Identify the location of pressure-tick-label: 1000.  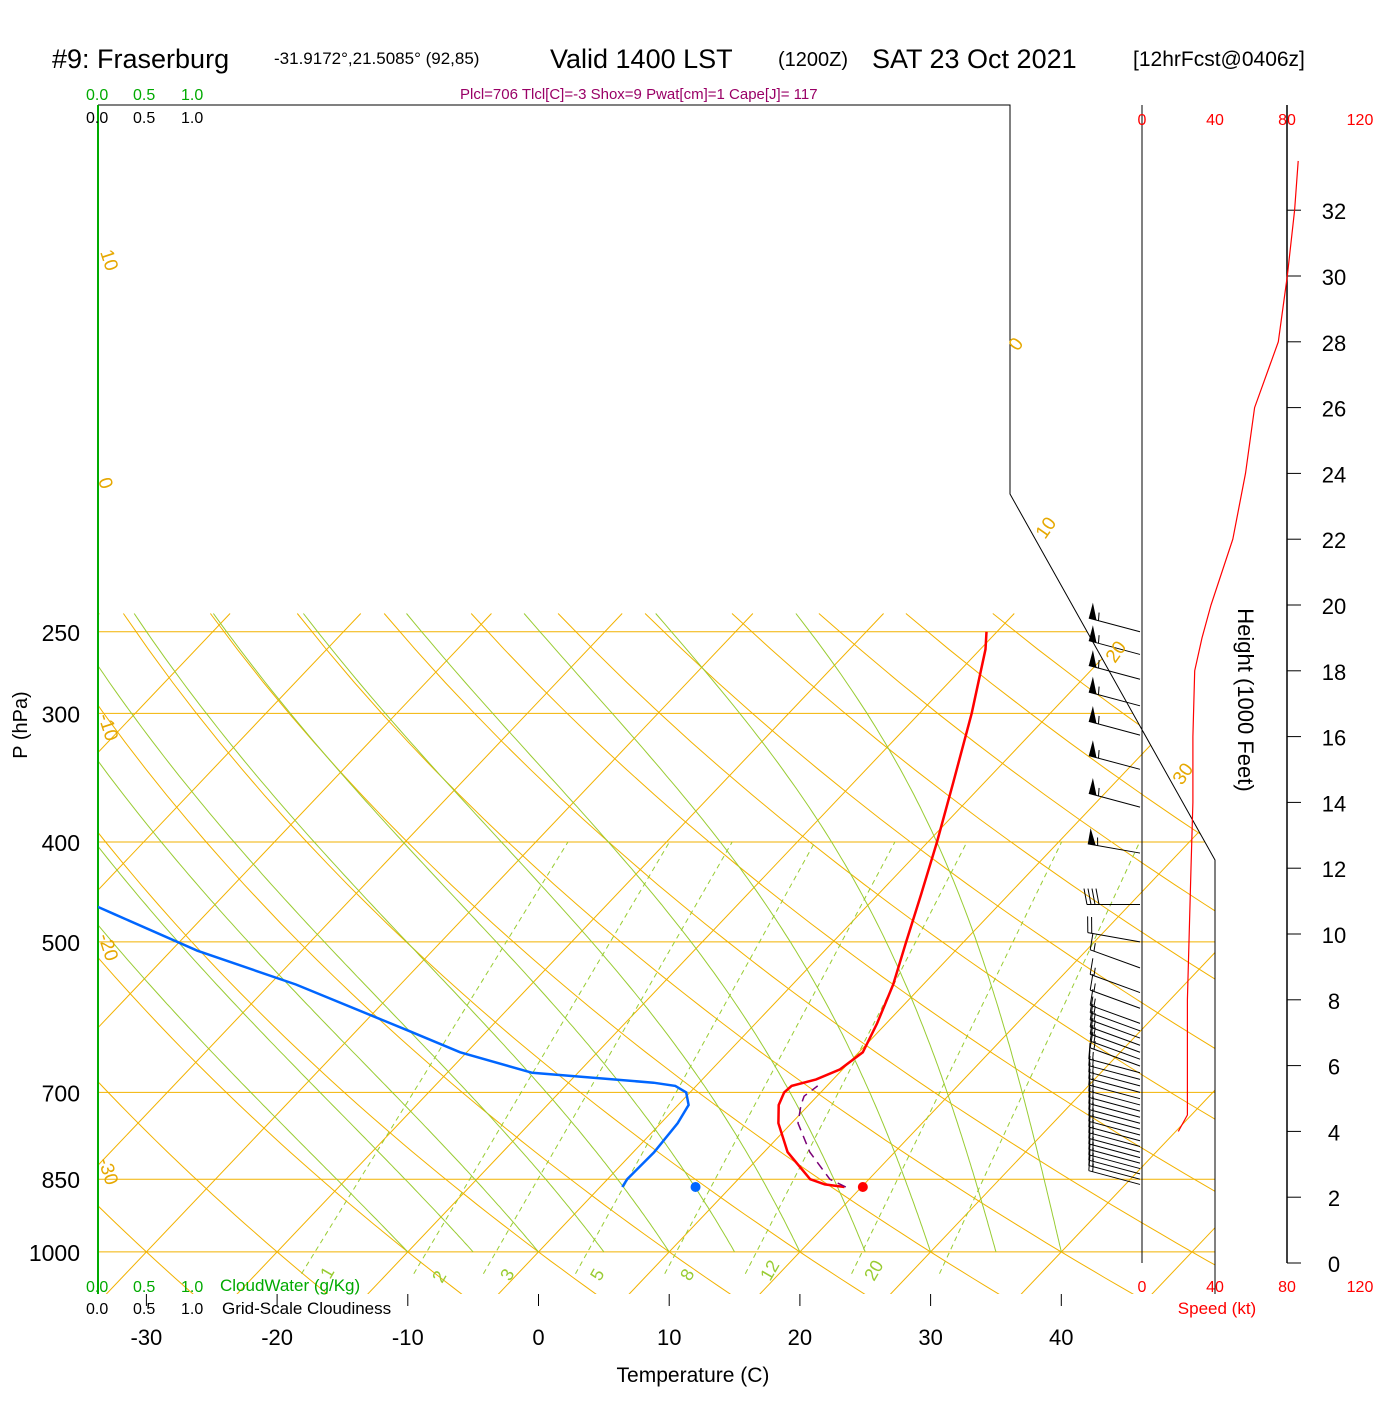
(54, 1253).